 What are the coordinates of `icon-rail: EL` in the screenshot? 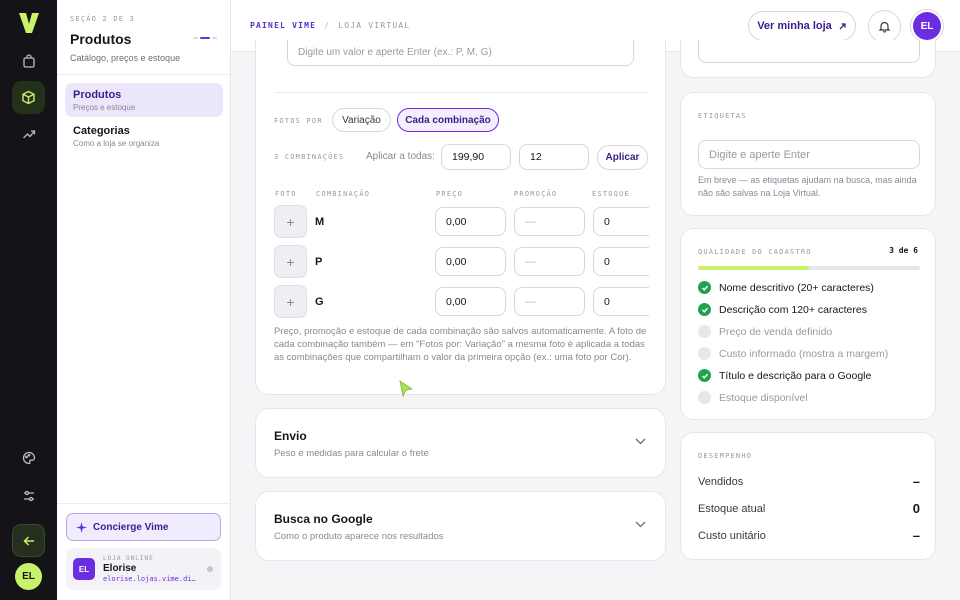 It's located at (28, 300).